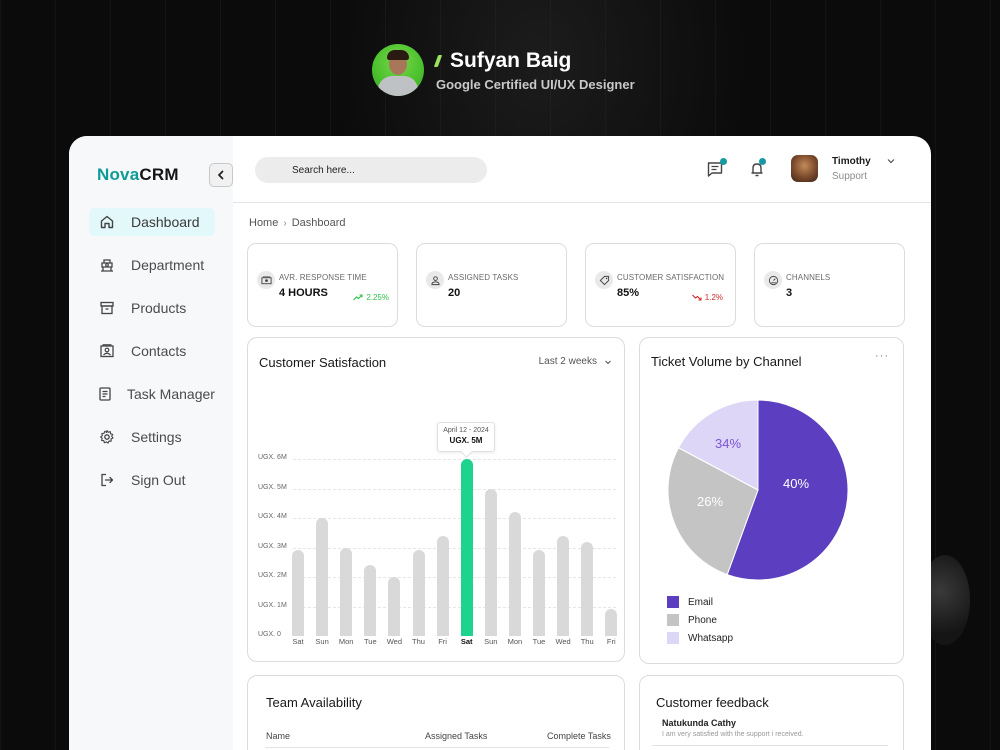 This screenshot has height=750, width=1000. I want to click on logo-suffix: CRM, so click(159, 174).